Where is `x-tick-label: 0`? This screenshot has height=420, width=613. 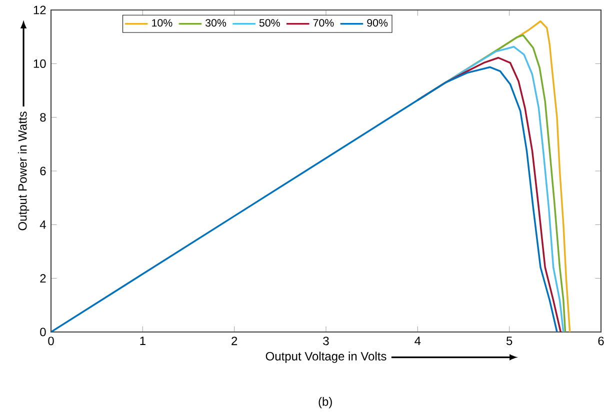
x-tick-label: 0 is located at coordinates (51, 341).